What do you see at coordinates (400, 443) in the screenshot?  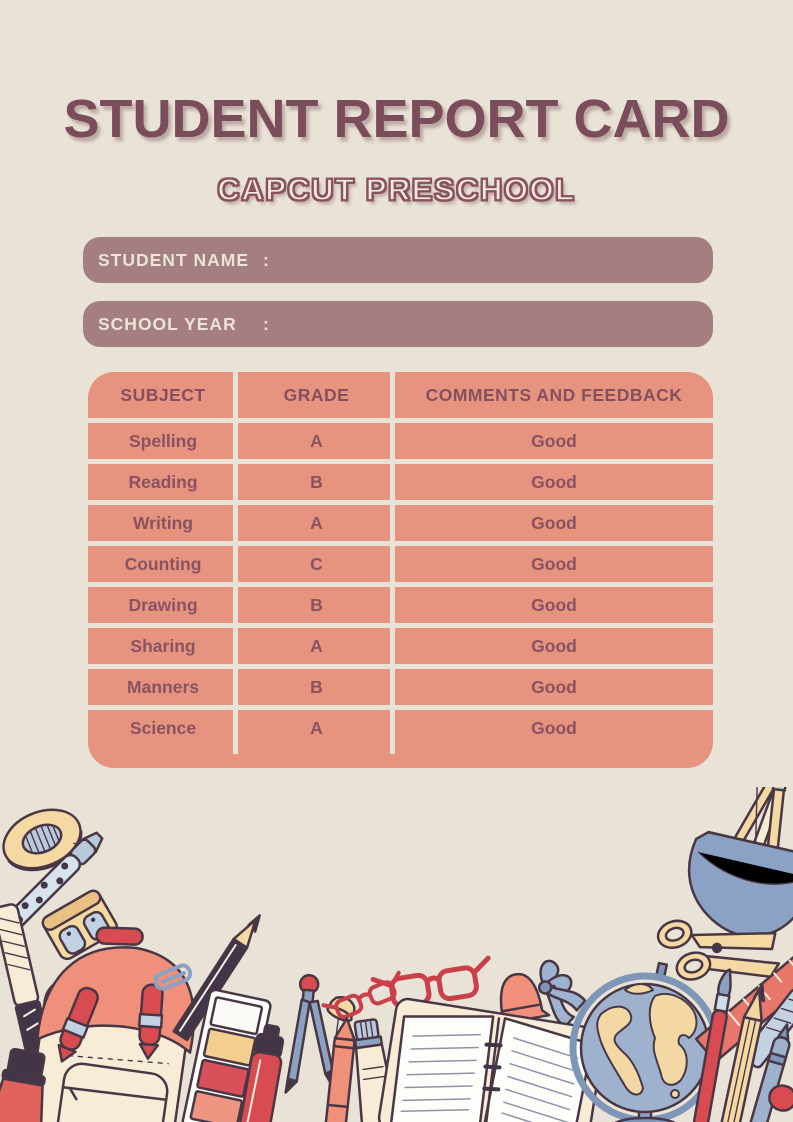 I see `table-row: Spelling A Good` at bounding box center [400, 443].